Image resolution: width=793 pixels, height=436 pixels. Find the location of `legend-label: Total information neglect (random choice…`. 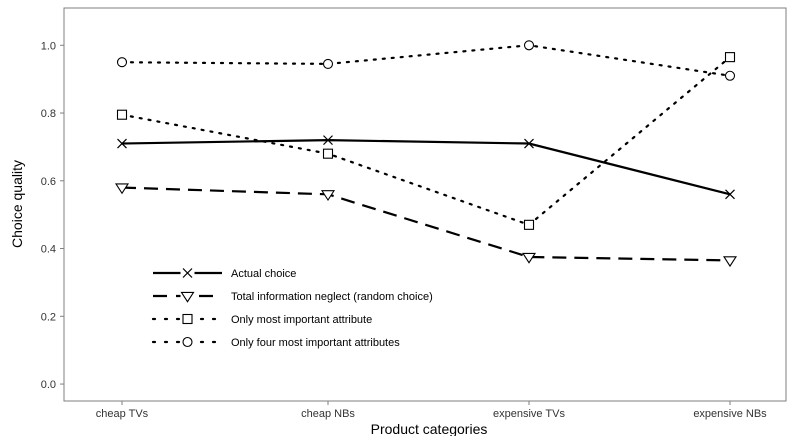

legend-label: Total information neglect (random choice… is located at coordinates (332, 297).